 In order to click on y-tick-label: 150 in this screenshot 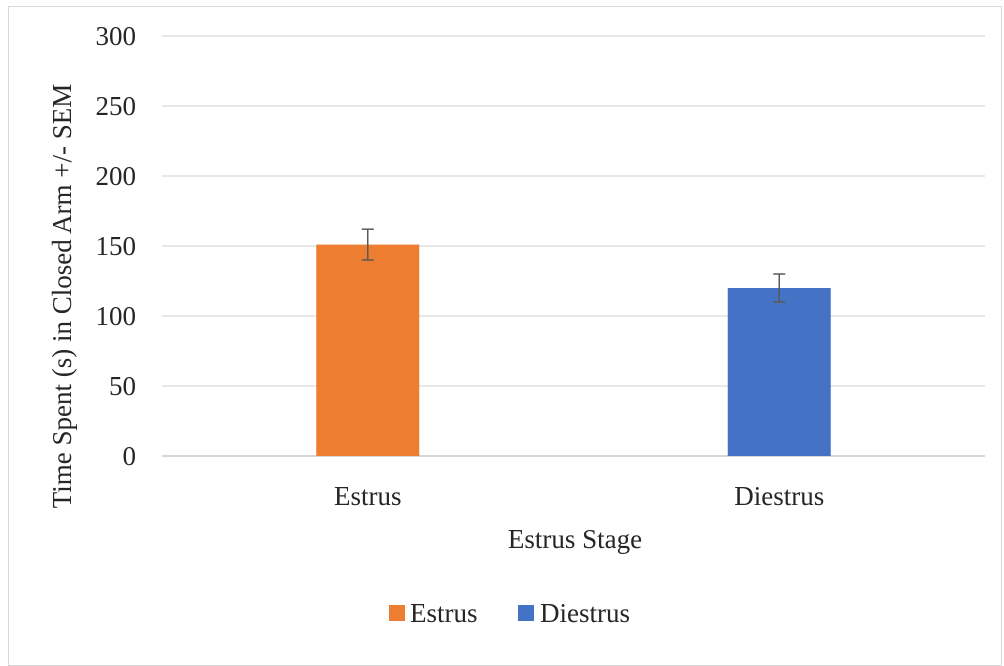, I will do `click(116, 246)`.